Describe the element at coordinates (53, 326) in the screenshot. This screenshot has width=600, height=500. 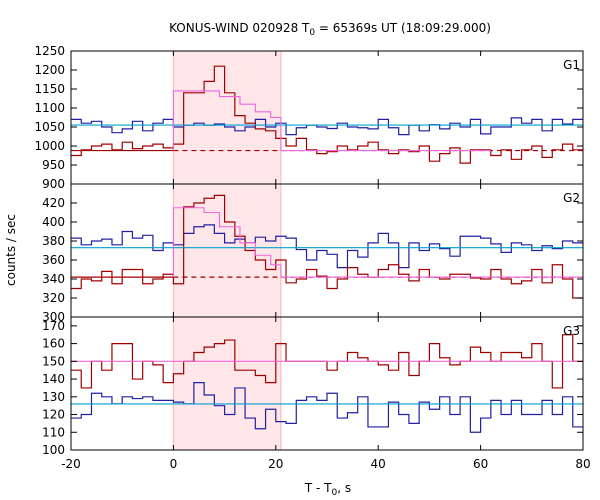
I see `panel-g3-ytick-label: 170` at that location.